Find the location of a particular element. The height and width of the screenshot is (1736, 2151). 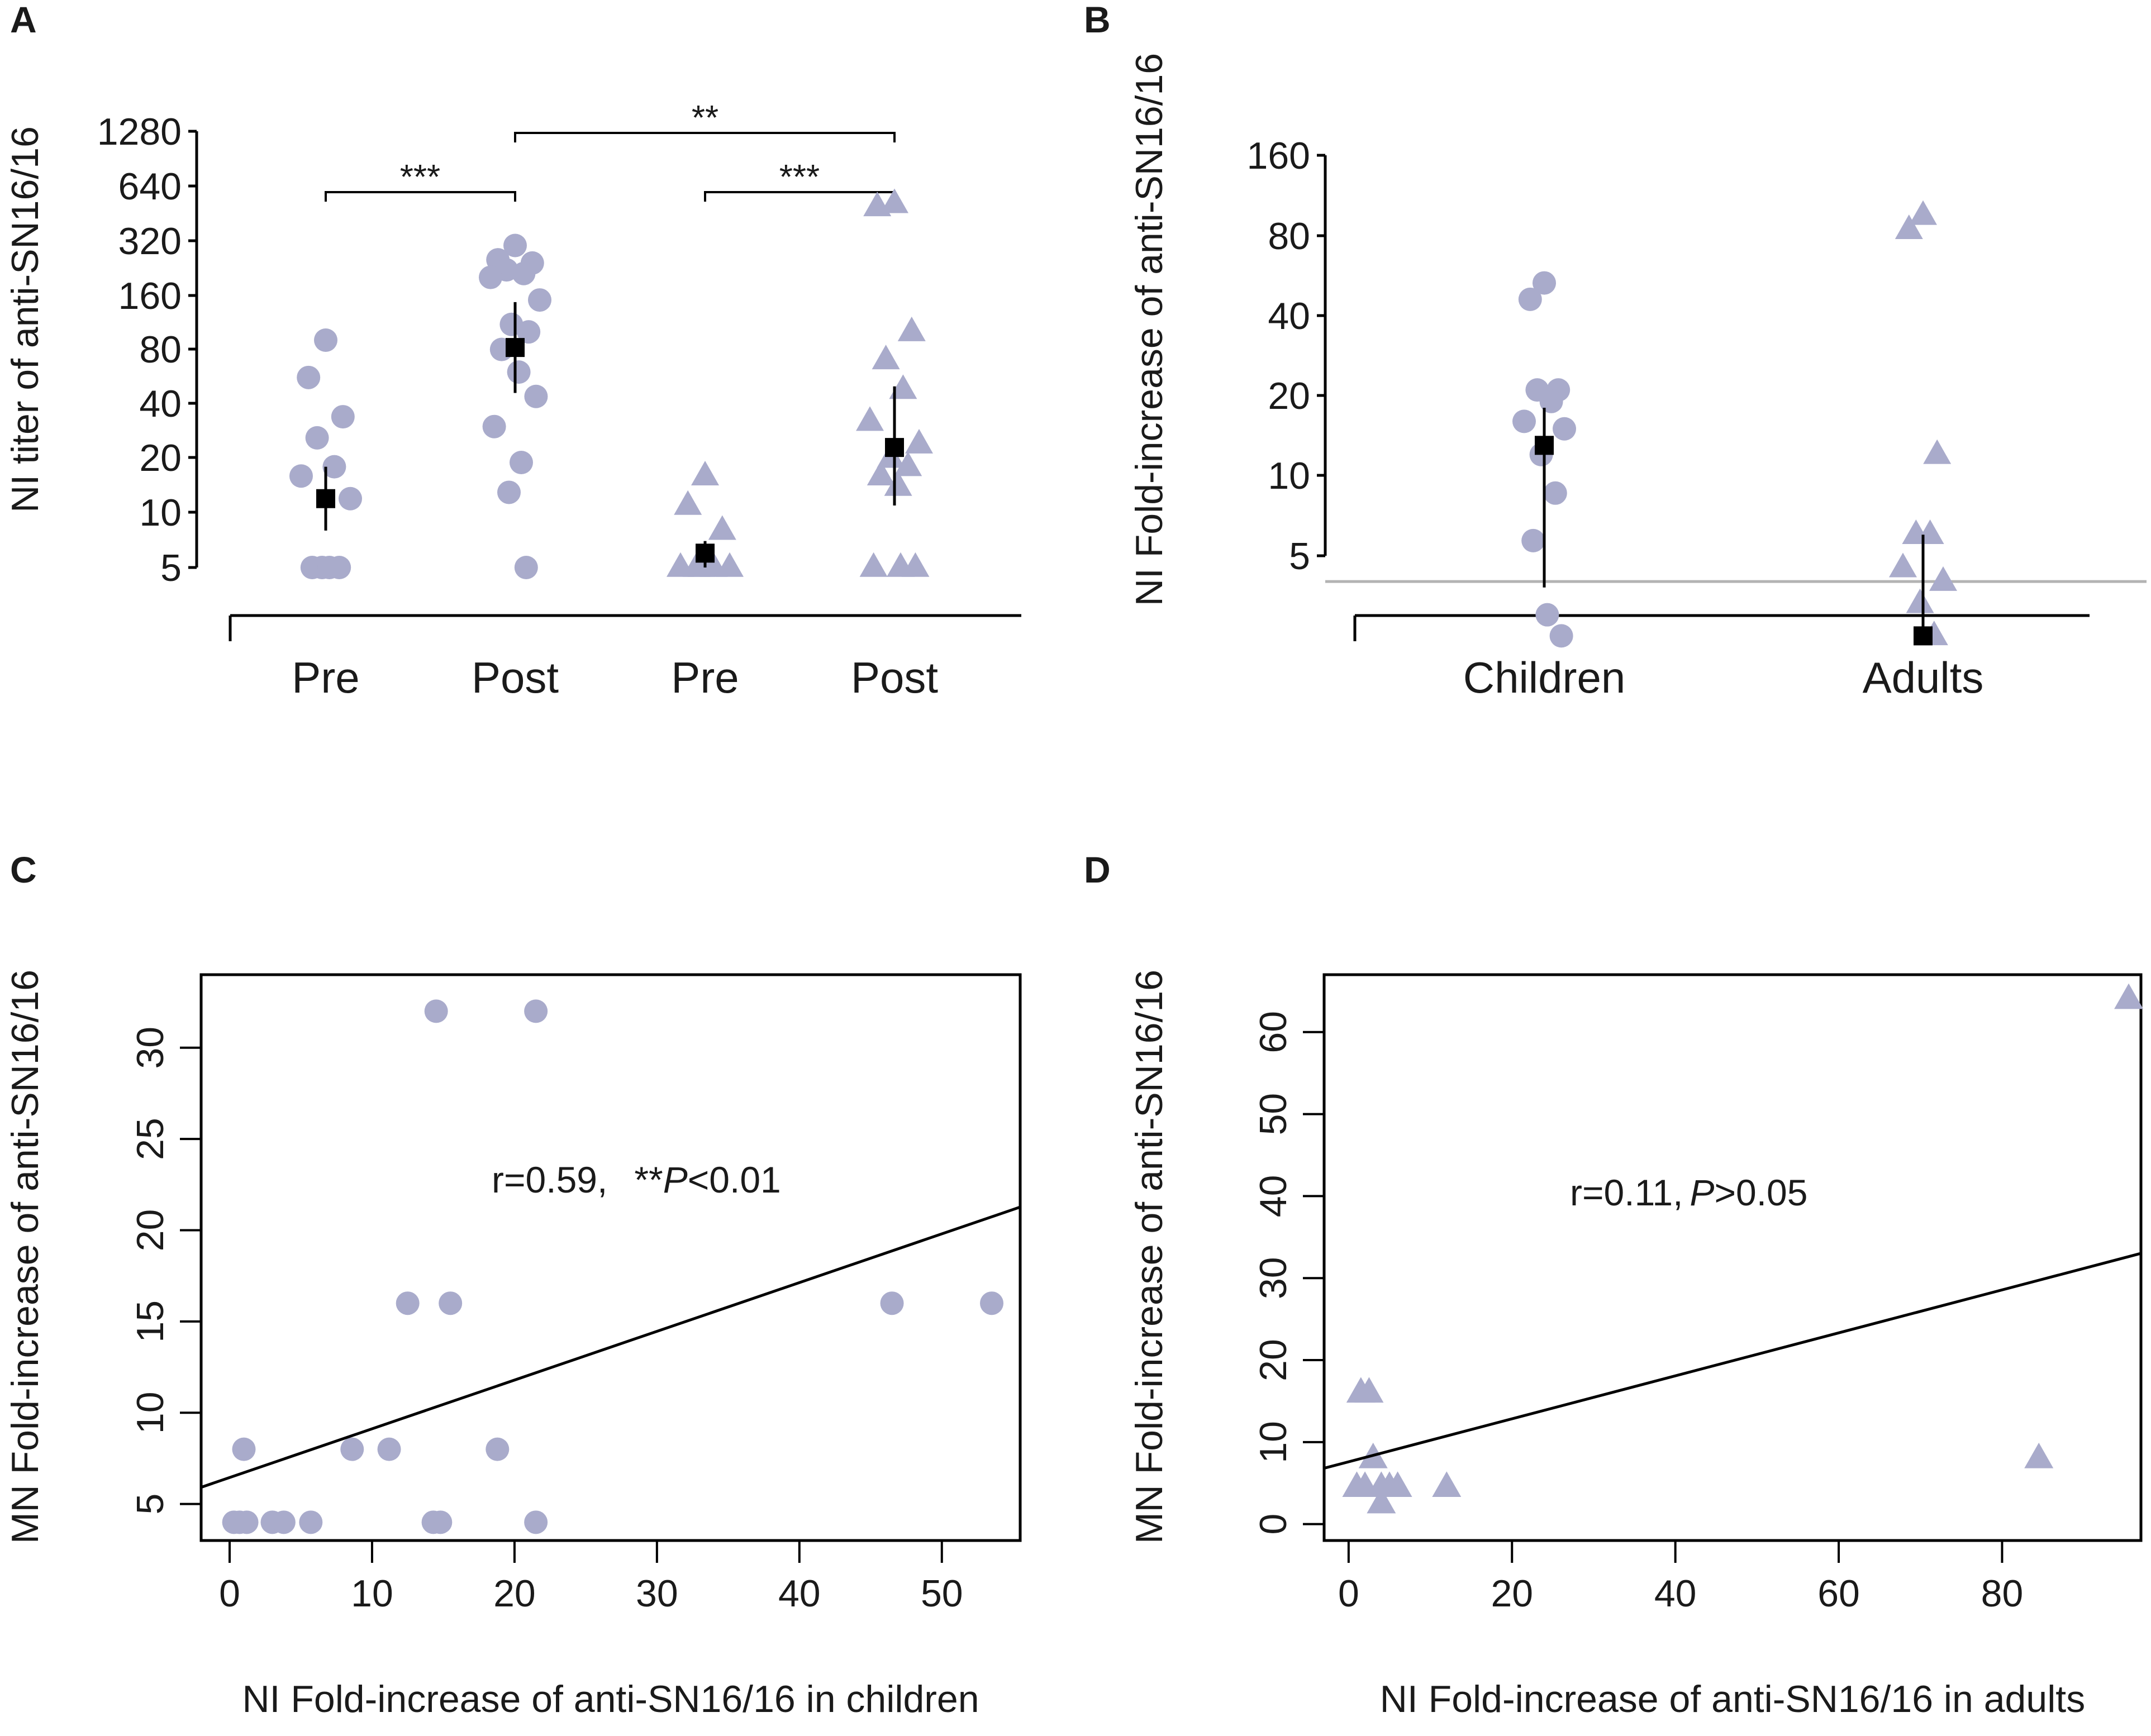

a-ytick-label: 640 is located at coordinates (150, 186).